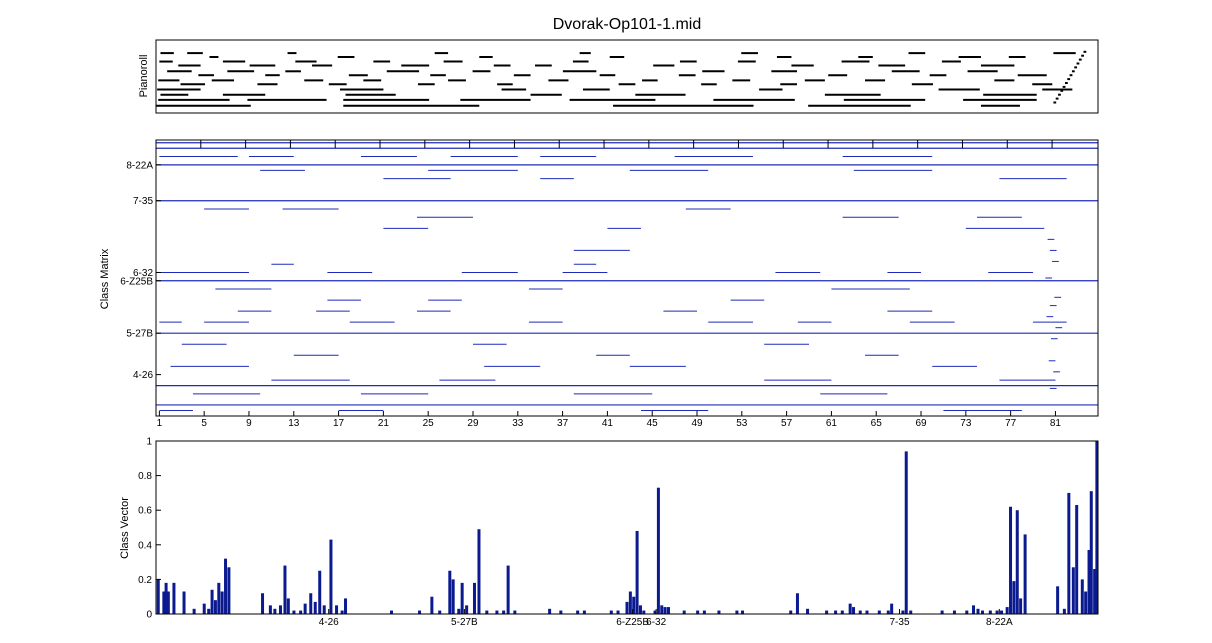  What do you see at coordinates (621, 78) in the screenshot?
I see `pianoroll-notes` at bounding box center [621, 78].